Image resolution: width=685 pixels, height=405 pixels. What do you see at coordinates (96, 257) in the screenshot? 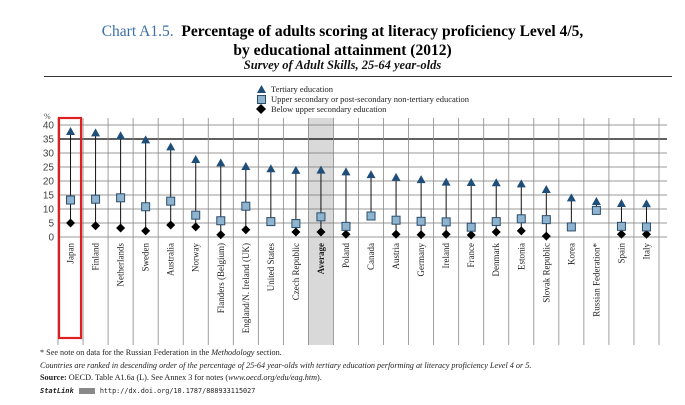
I see `x-tick-label: Finland` at bounding box center [96, 257].